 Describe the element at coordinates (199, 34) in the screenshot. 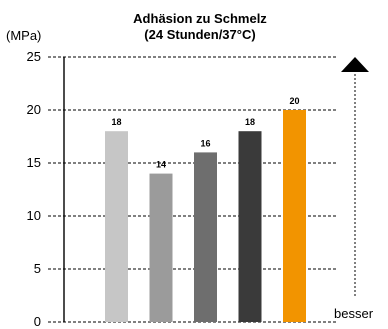

I see `chart-subtitle: (24 Stunden/37°C)` at that location.